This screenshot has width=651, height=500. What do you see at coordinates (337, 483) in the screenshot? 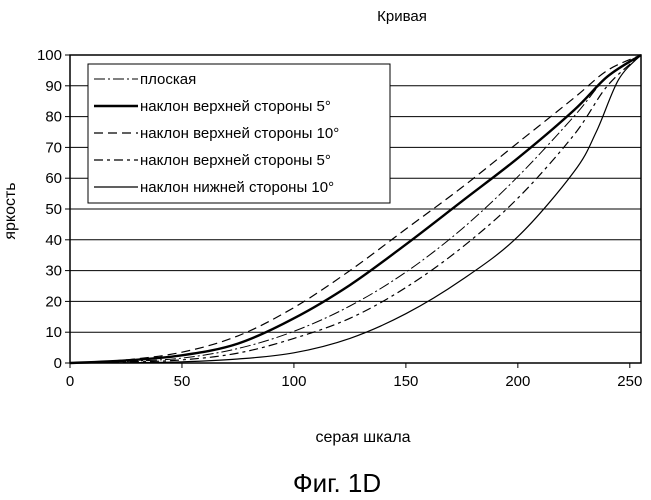
I see `figure-caption: Фиг. 1D` at bounding box center [337, 483].